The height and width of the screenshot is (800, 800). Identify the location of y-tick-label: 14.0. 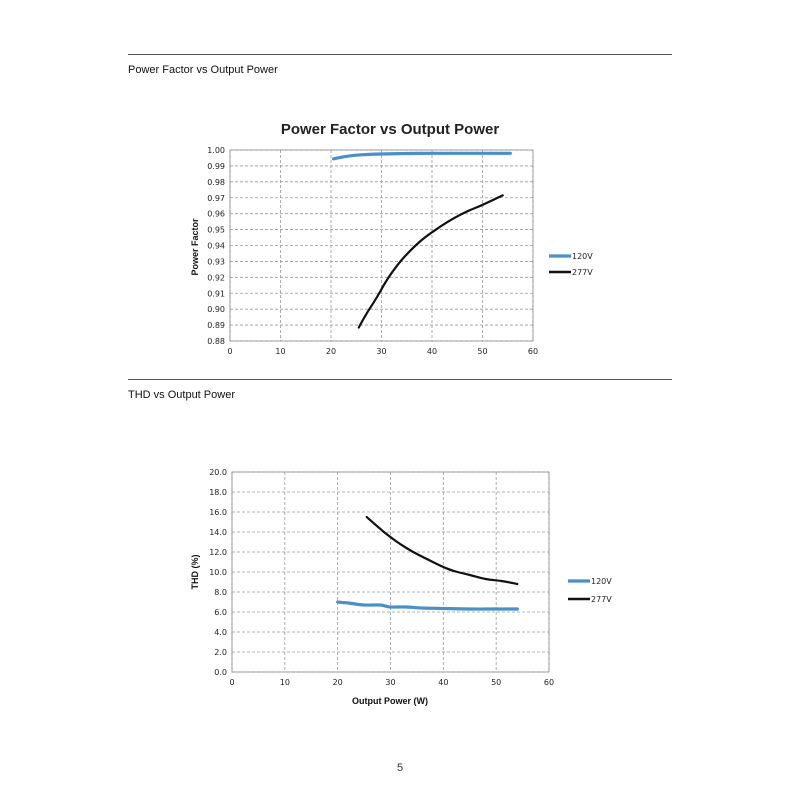
(218, 532).